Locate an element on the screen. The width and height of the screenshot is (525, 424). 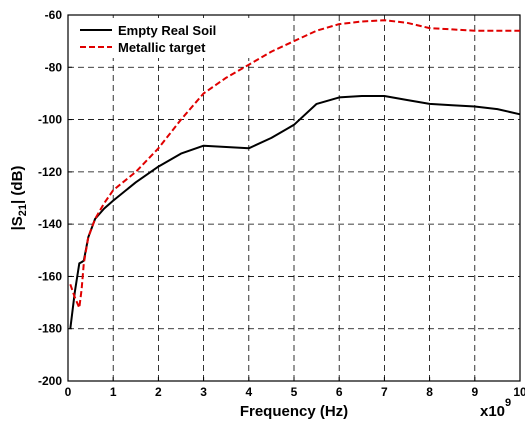
y-axis-title-subscript: 21 is located at coordinates (23, 210).